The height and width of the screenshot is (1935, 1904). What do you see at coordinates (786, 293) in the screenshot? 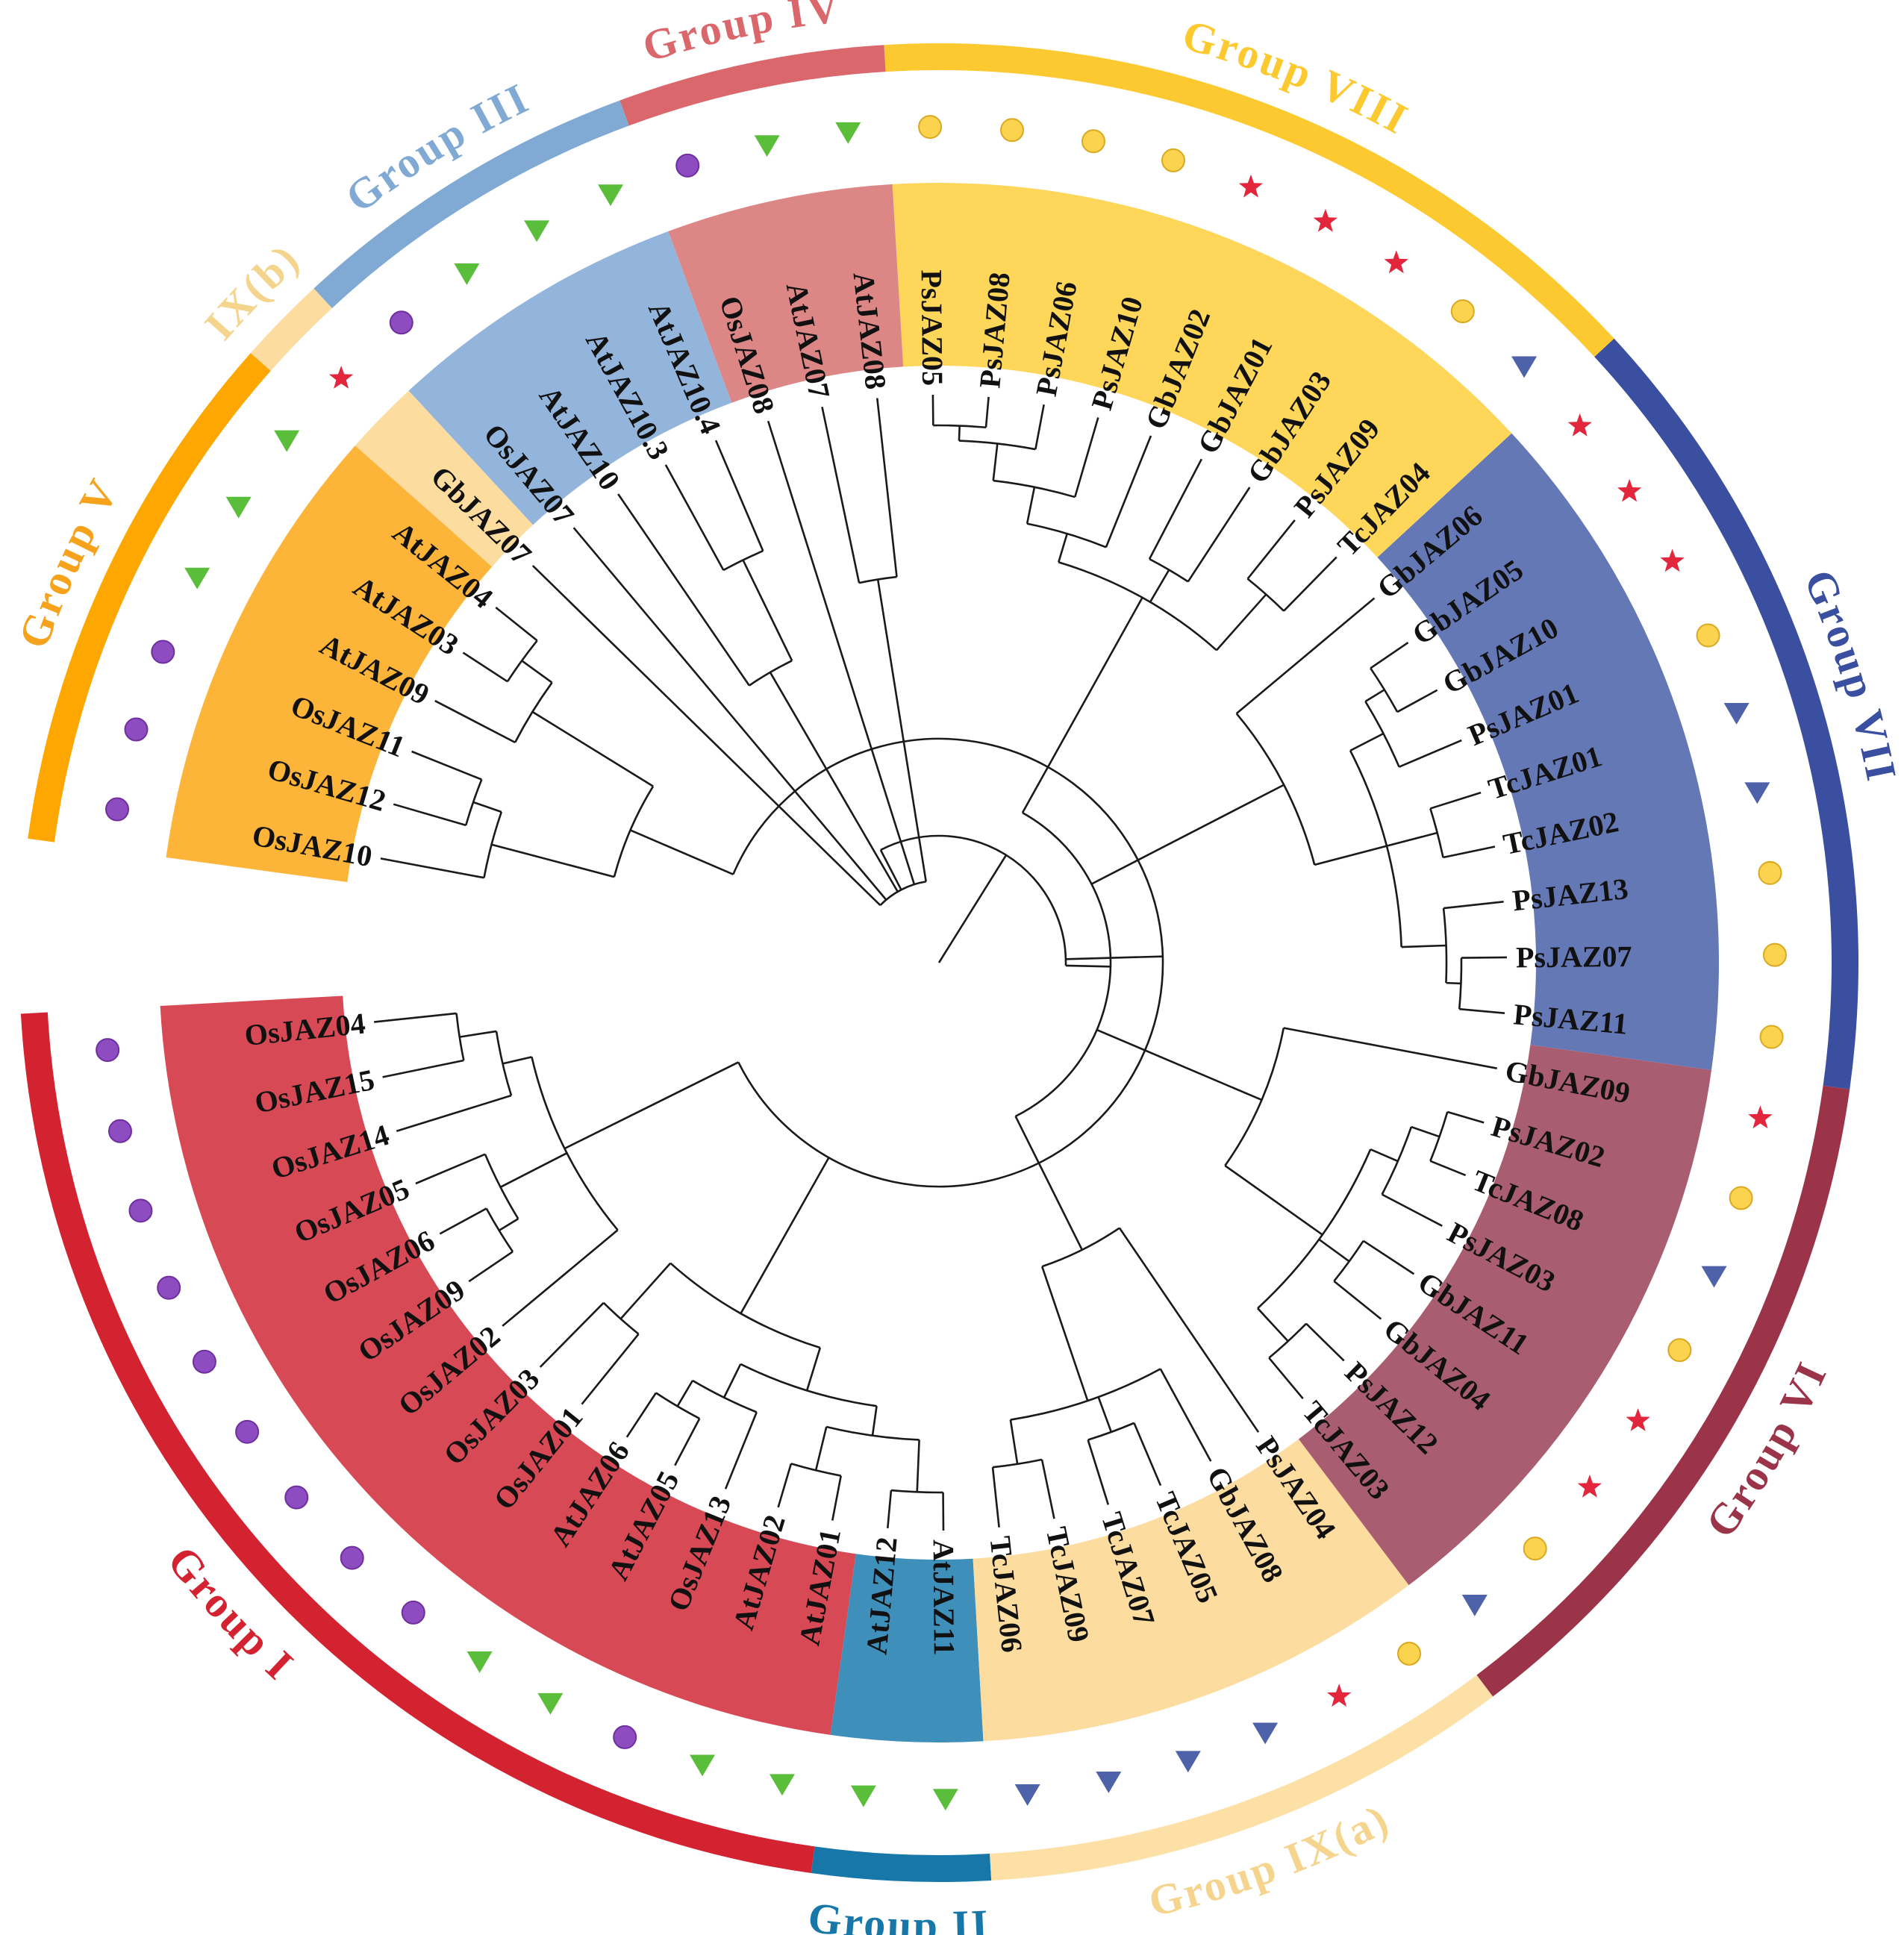
I see `sector-group-IV` at bounding box center [786, 293].